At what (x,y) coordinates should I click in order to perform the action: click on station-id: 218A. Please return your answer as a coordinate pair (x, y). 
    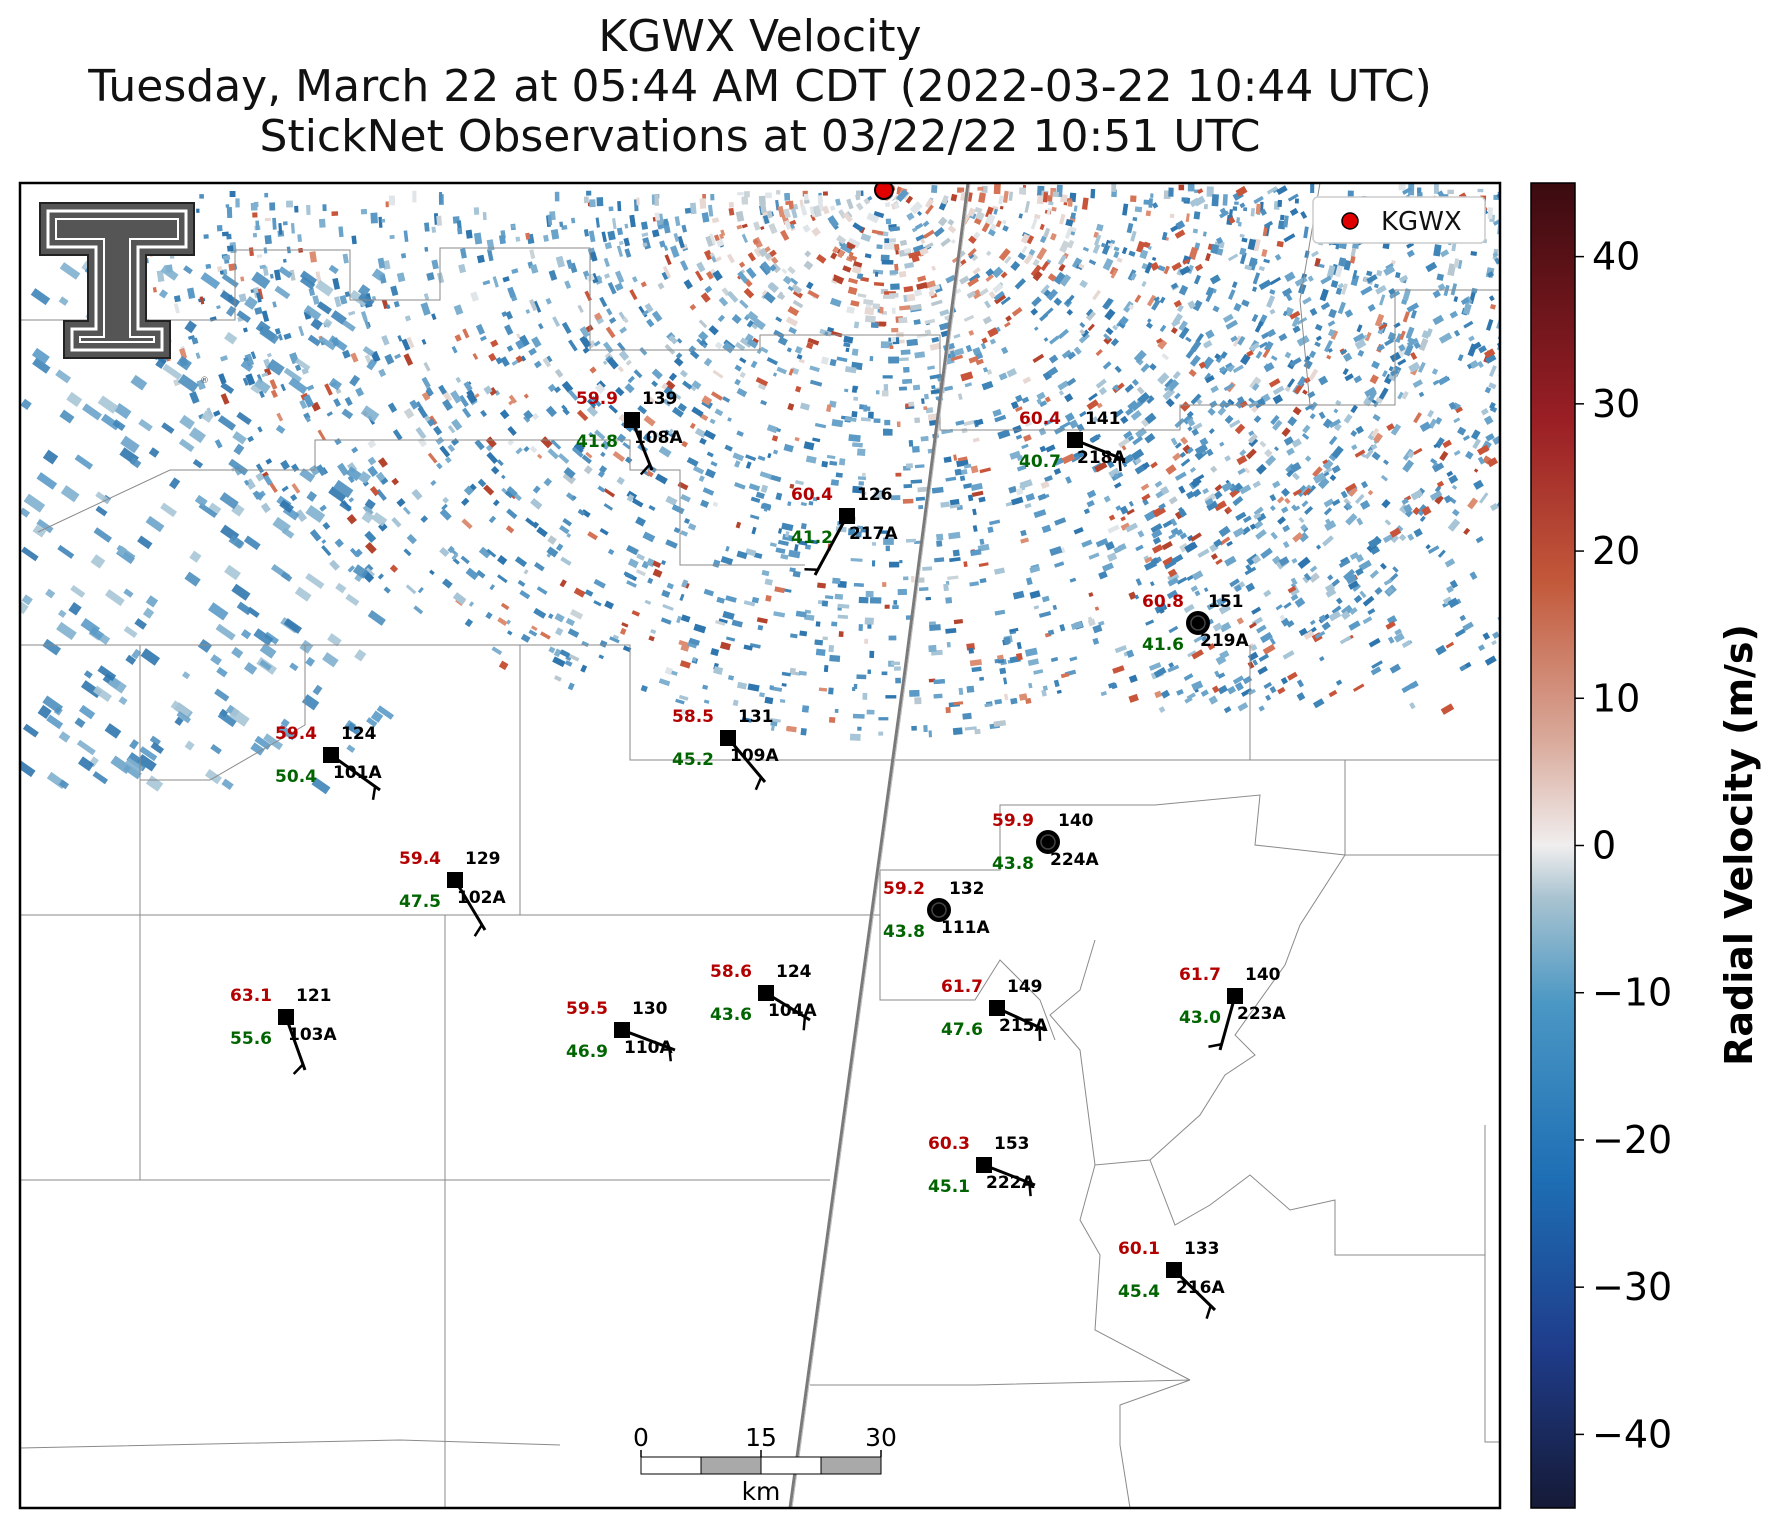
    Looking at the image, I should click on (1101, 458).